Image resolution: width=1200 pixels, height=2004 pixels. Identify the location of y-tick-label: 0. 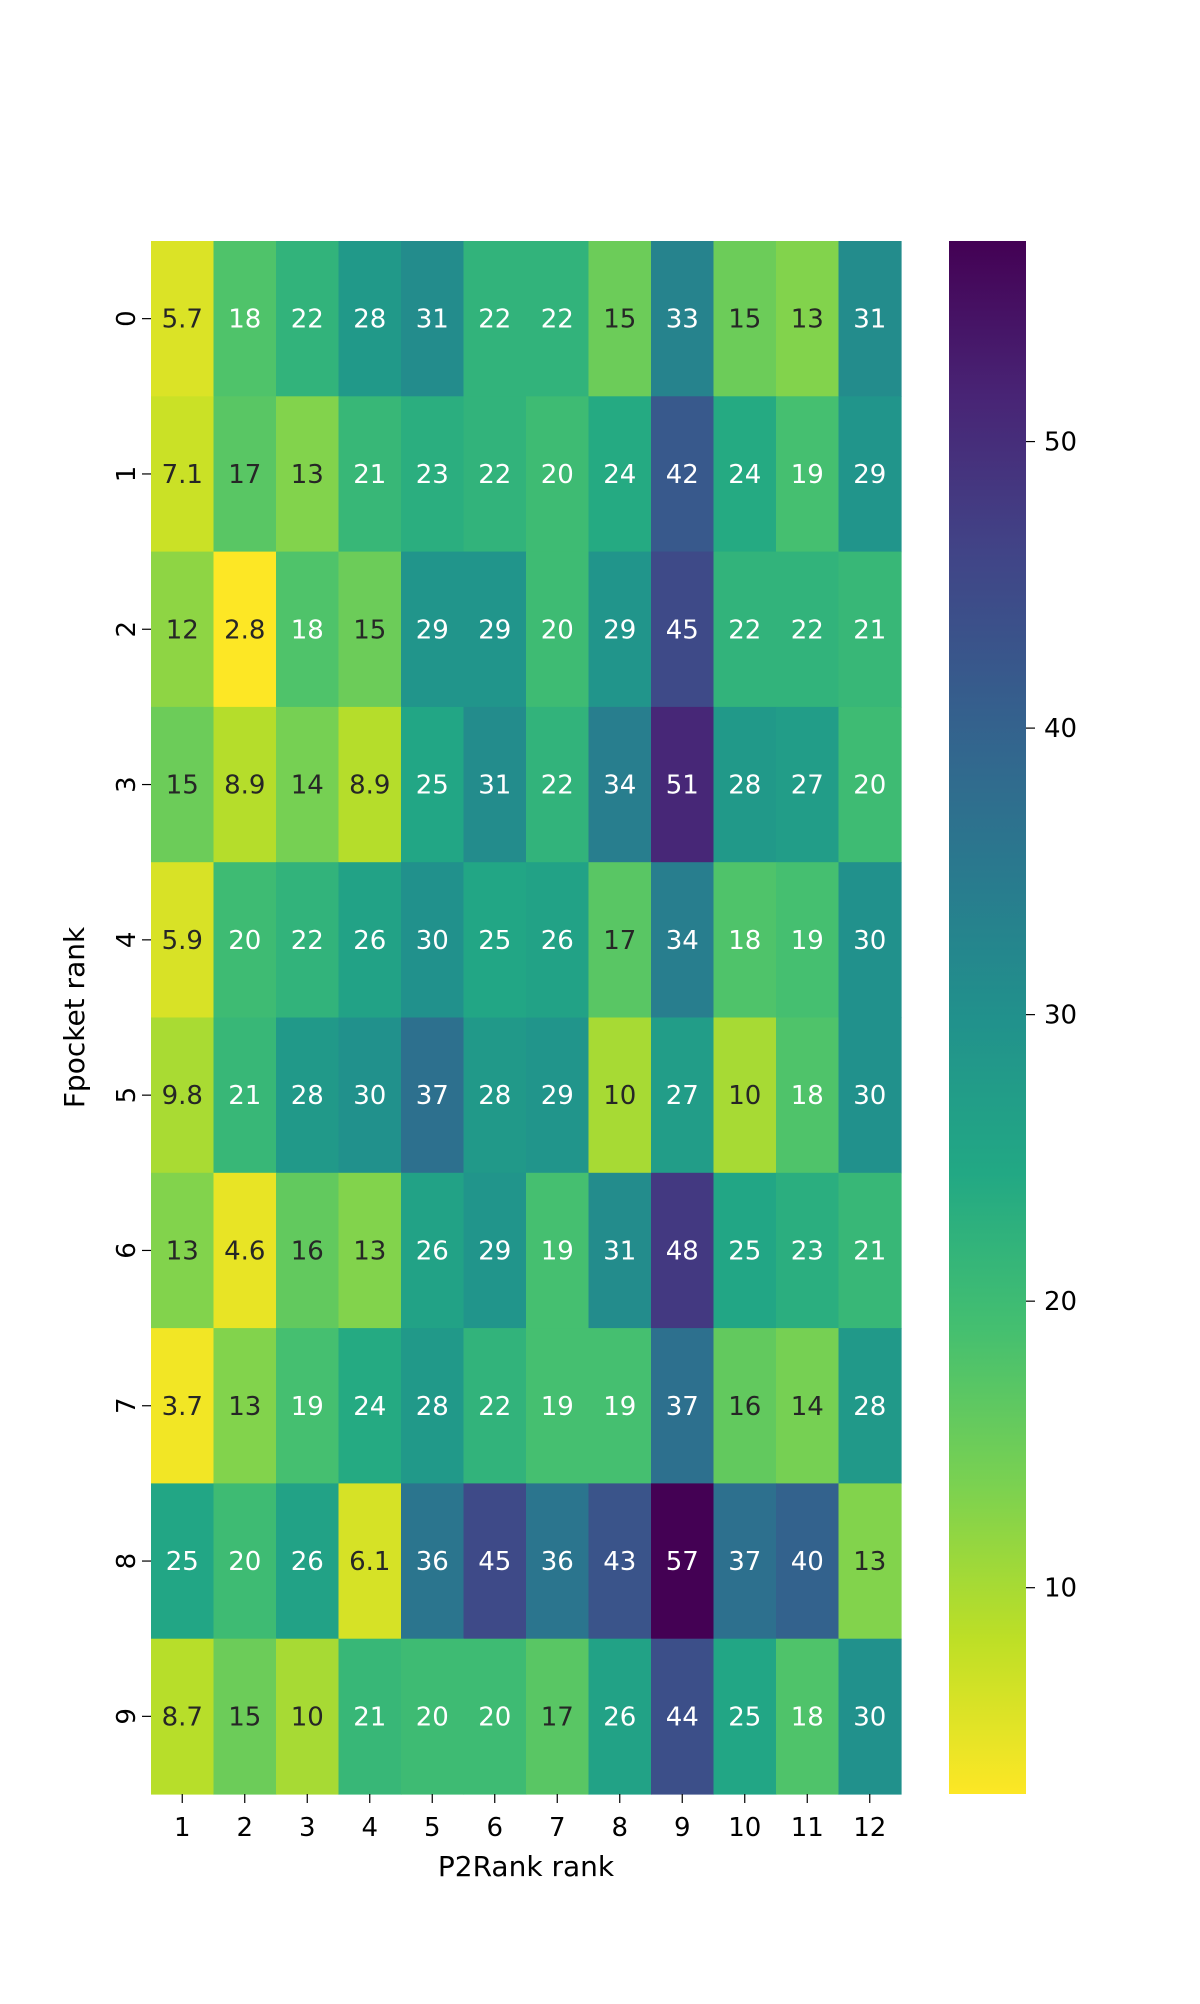
(127, 318).